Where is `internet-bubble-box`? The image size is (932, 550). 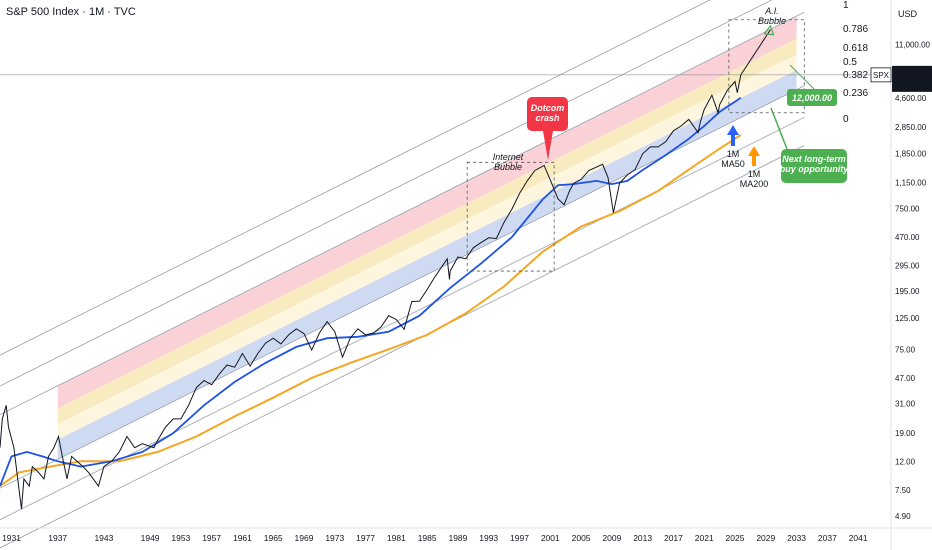
internet-bubble-box is located at coordinates (510, 216).